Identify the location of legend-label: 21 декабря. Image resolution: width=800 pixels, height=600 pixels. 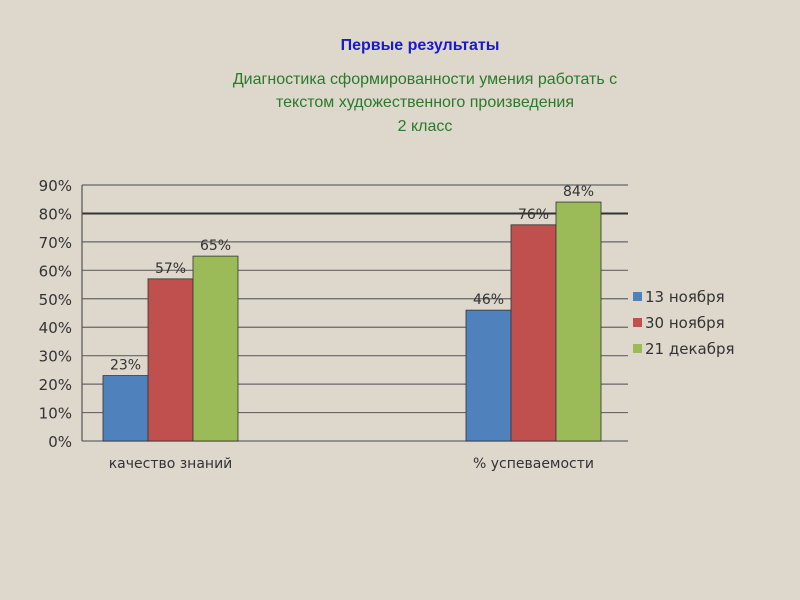
(690, 349).